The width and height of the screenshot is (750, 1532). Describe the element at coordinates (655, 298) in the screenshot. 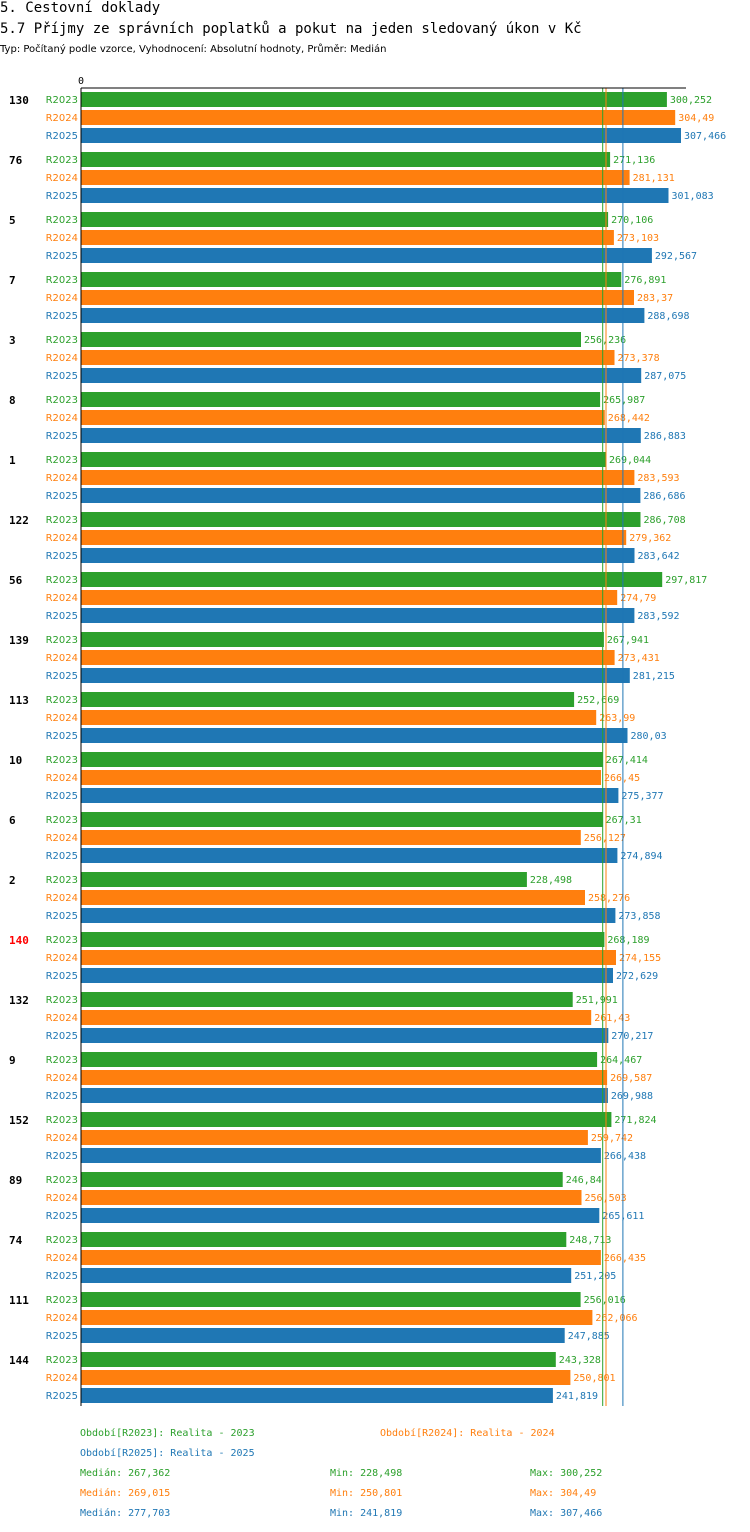

I see `value-label: 283,37` at that location.